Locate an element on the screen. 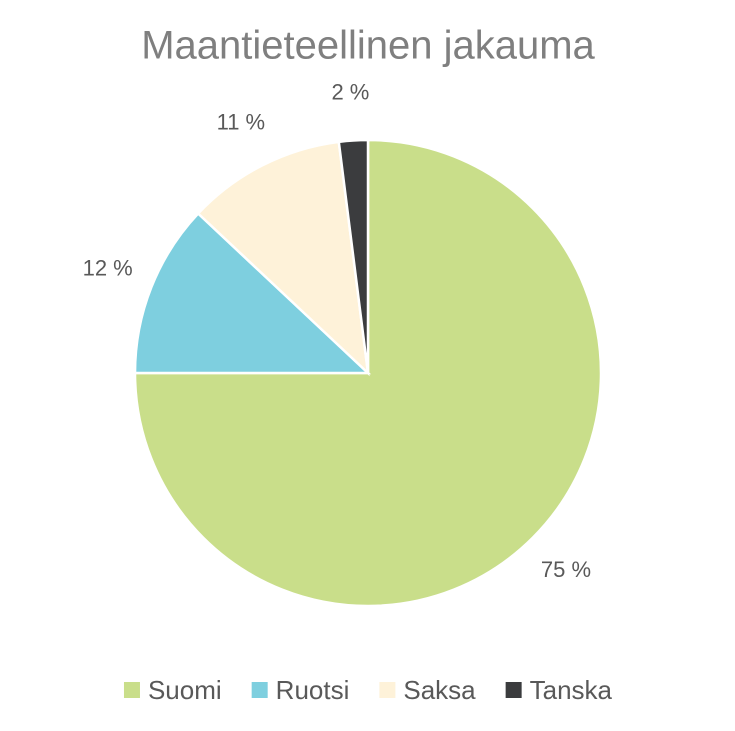 The width and height of the screenshot is (735, 731). data-label: 75 % is located at coordinates (566, 569).